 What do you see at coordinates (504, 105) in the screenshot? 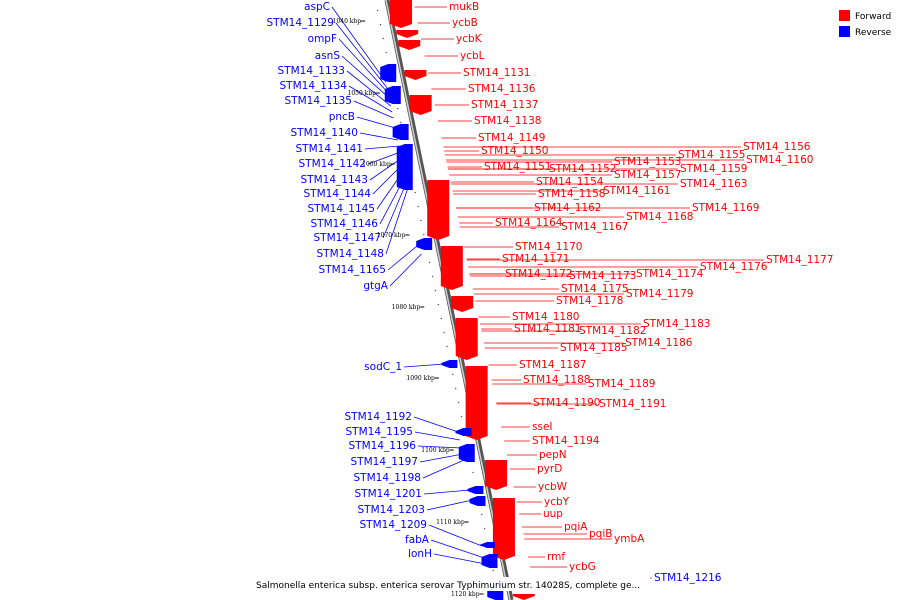
I see `gene-label-stm14-1137: STM14_1137` at bounding box center [504, 105].